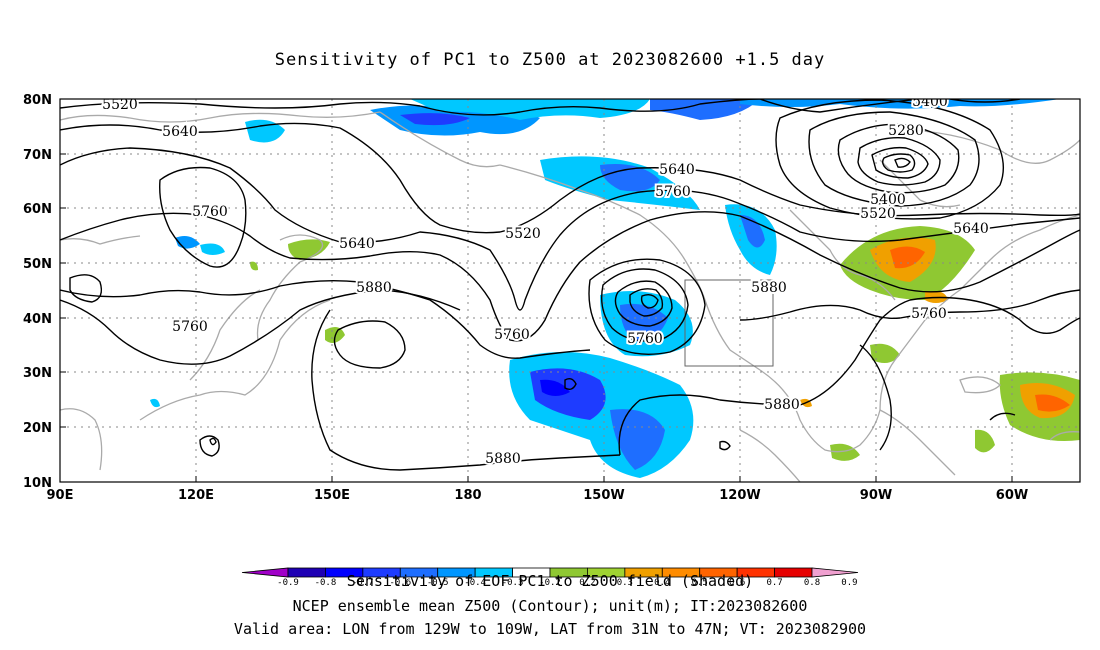  What do you see at coordinates (37, 292) in the screenshot?
I see `latitude-labels: 80N 70N 60N 50N 40N 30N 20N 10N` at bounding box center [37, 292].